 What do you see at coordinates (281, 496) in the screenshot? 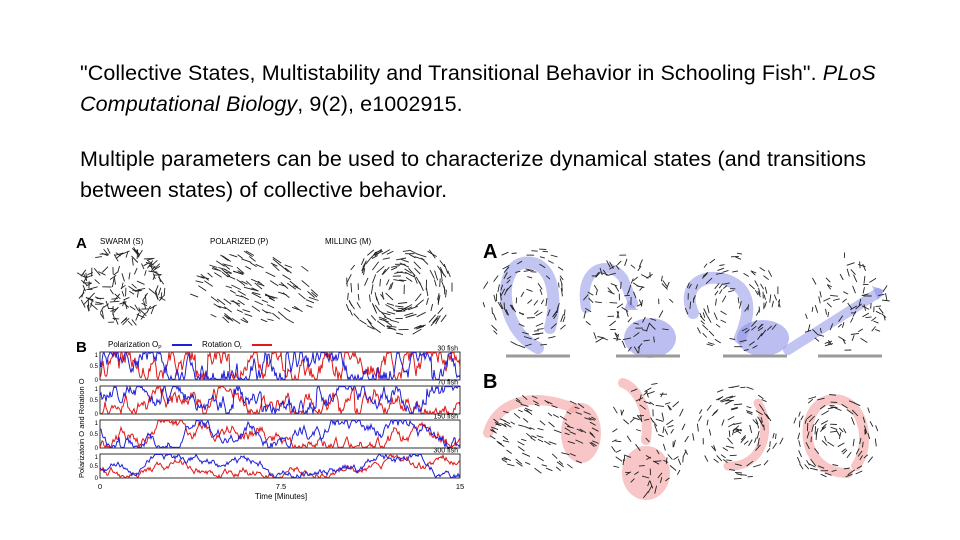
I see `x-axis-label: Time [Minutes]` at bounding box center [281, 496].